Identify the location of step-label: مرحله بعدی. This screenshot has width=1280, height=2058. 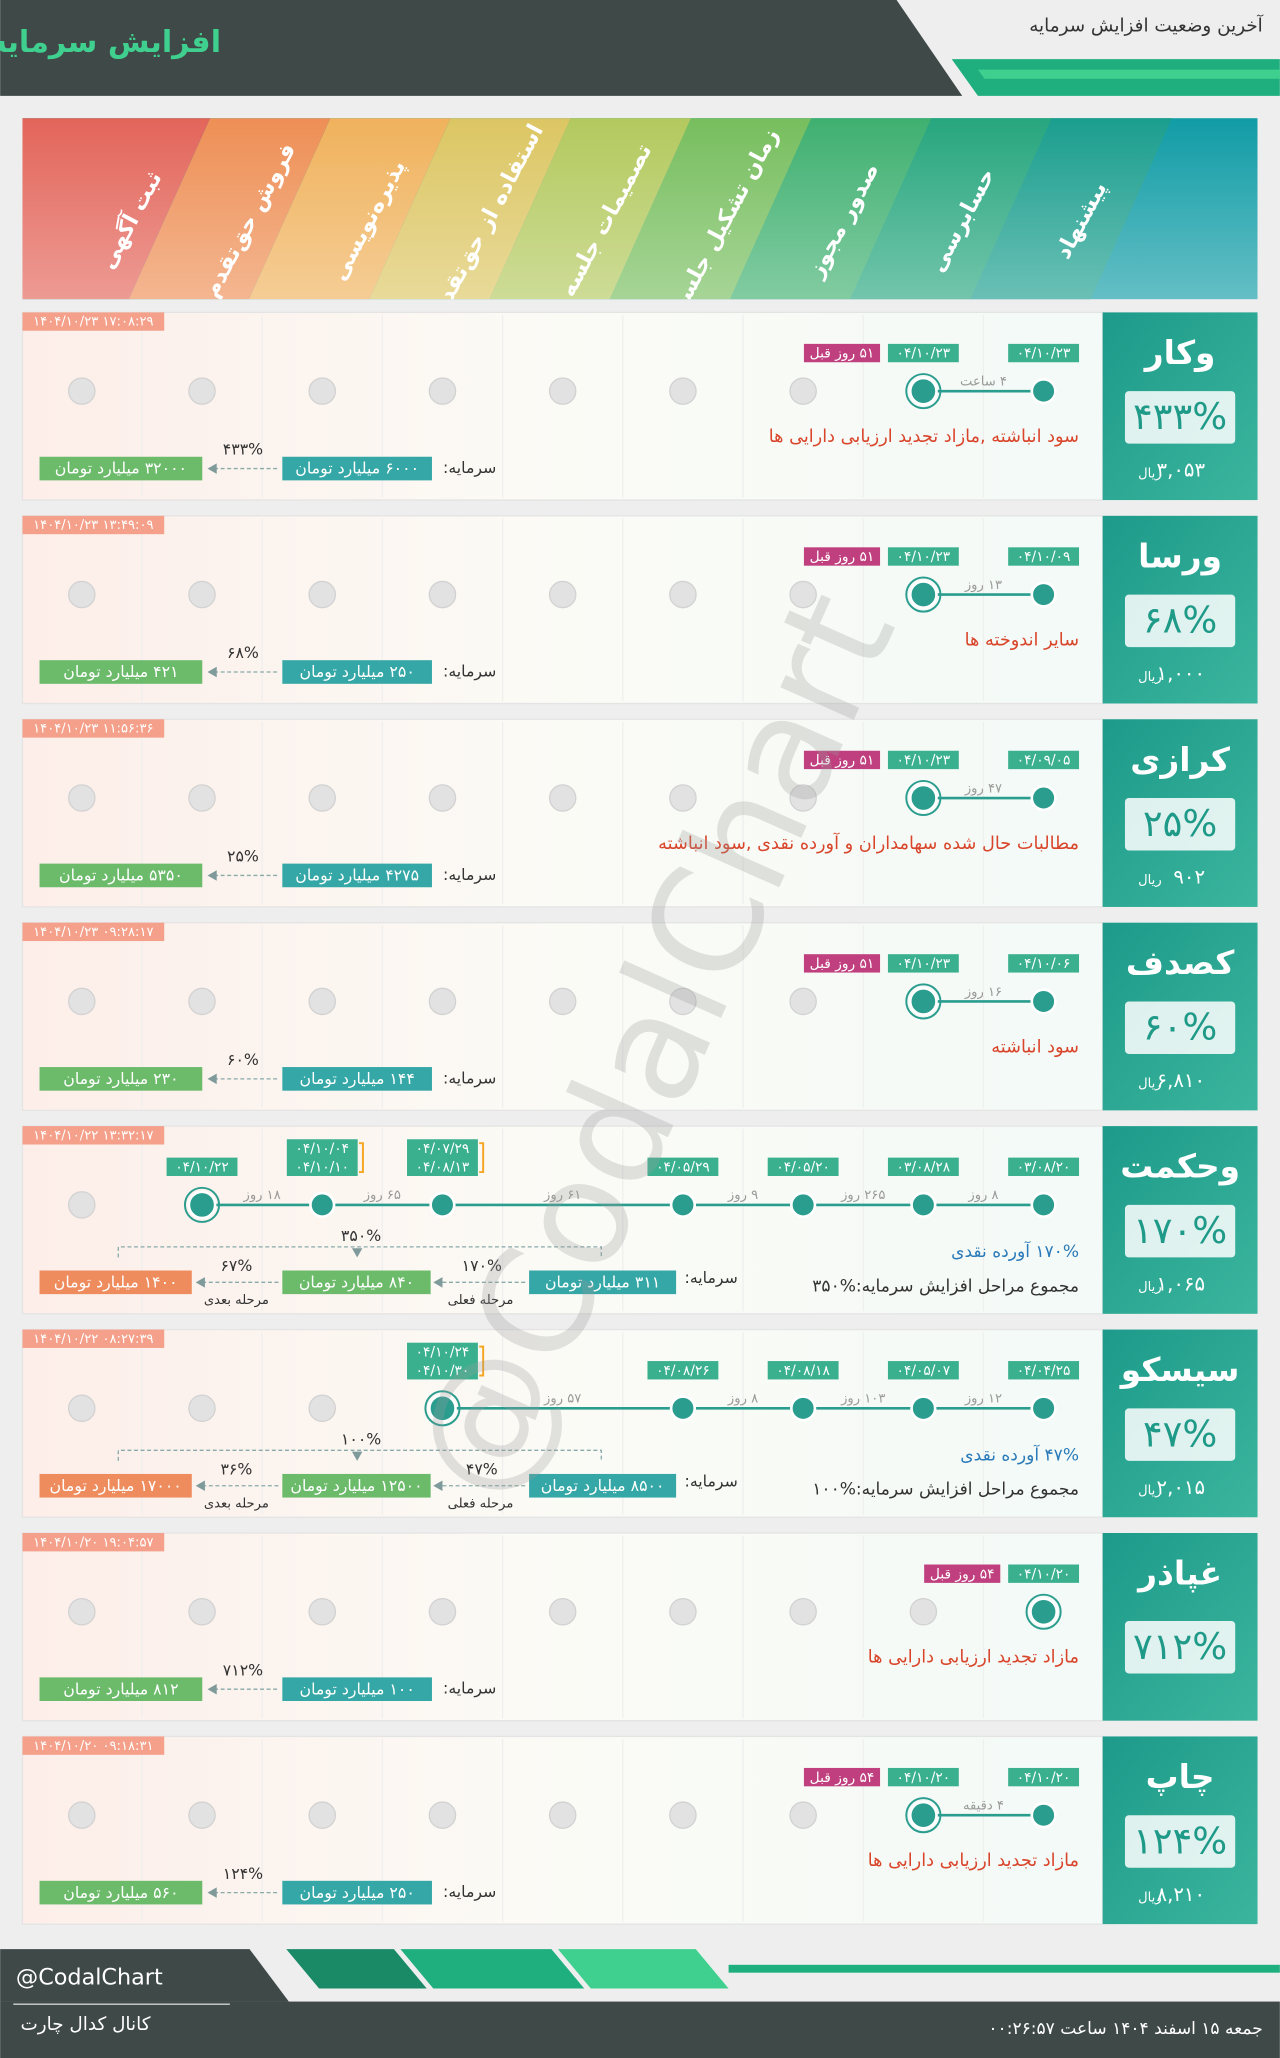
(236, 1504).